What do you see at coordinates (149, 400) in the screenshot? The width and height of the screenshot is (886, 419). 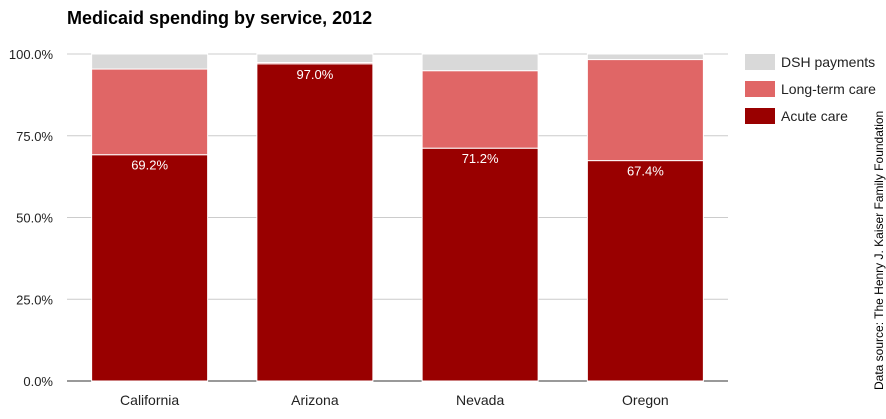 I see `x-tick-label: California` at bounding box center [149, 400].